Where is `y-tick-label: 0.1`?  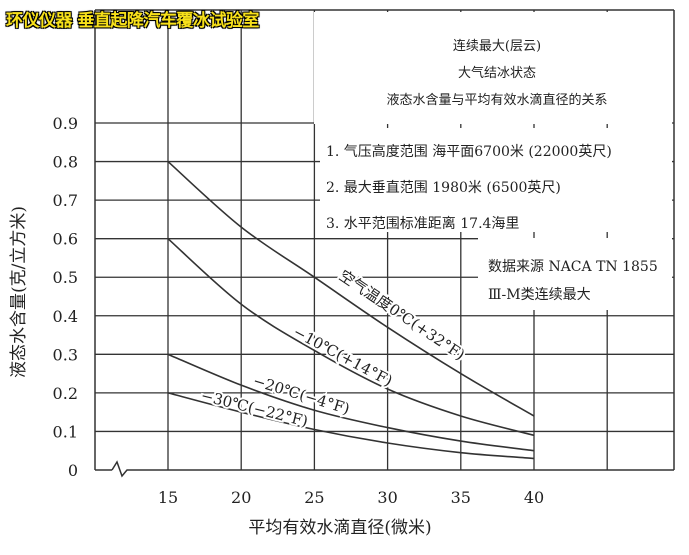 y-tick-label: 0.1 is located at coordinates (65, 431).